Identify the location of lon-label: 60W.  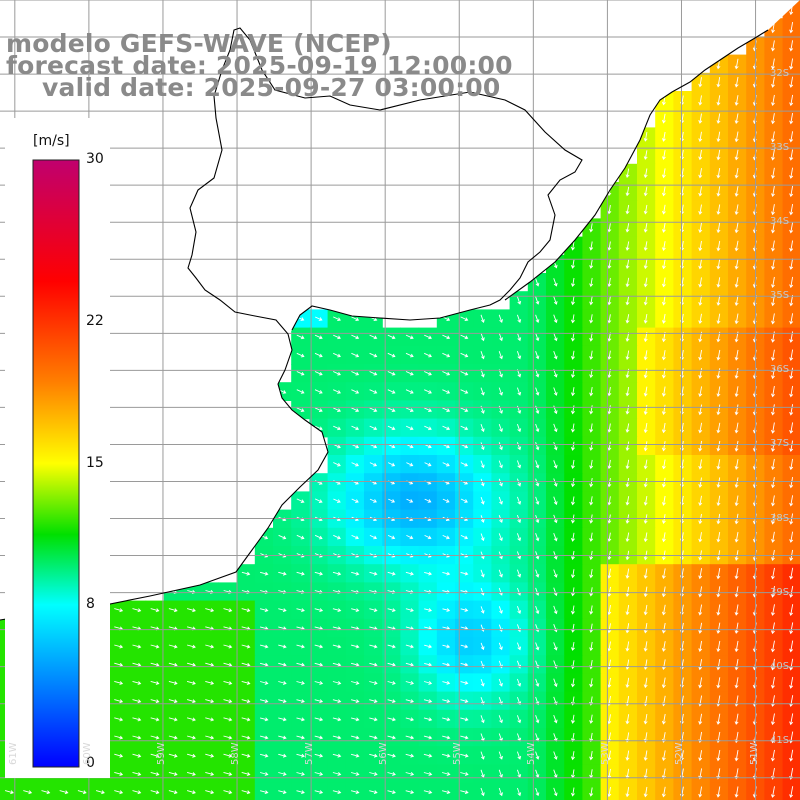
(87, 753).